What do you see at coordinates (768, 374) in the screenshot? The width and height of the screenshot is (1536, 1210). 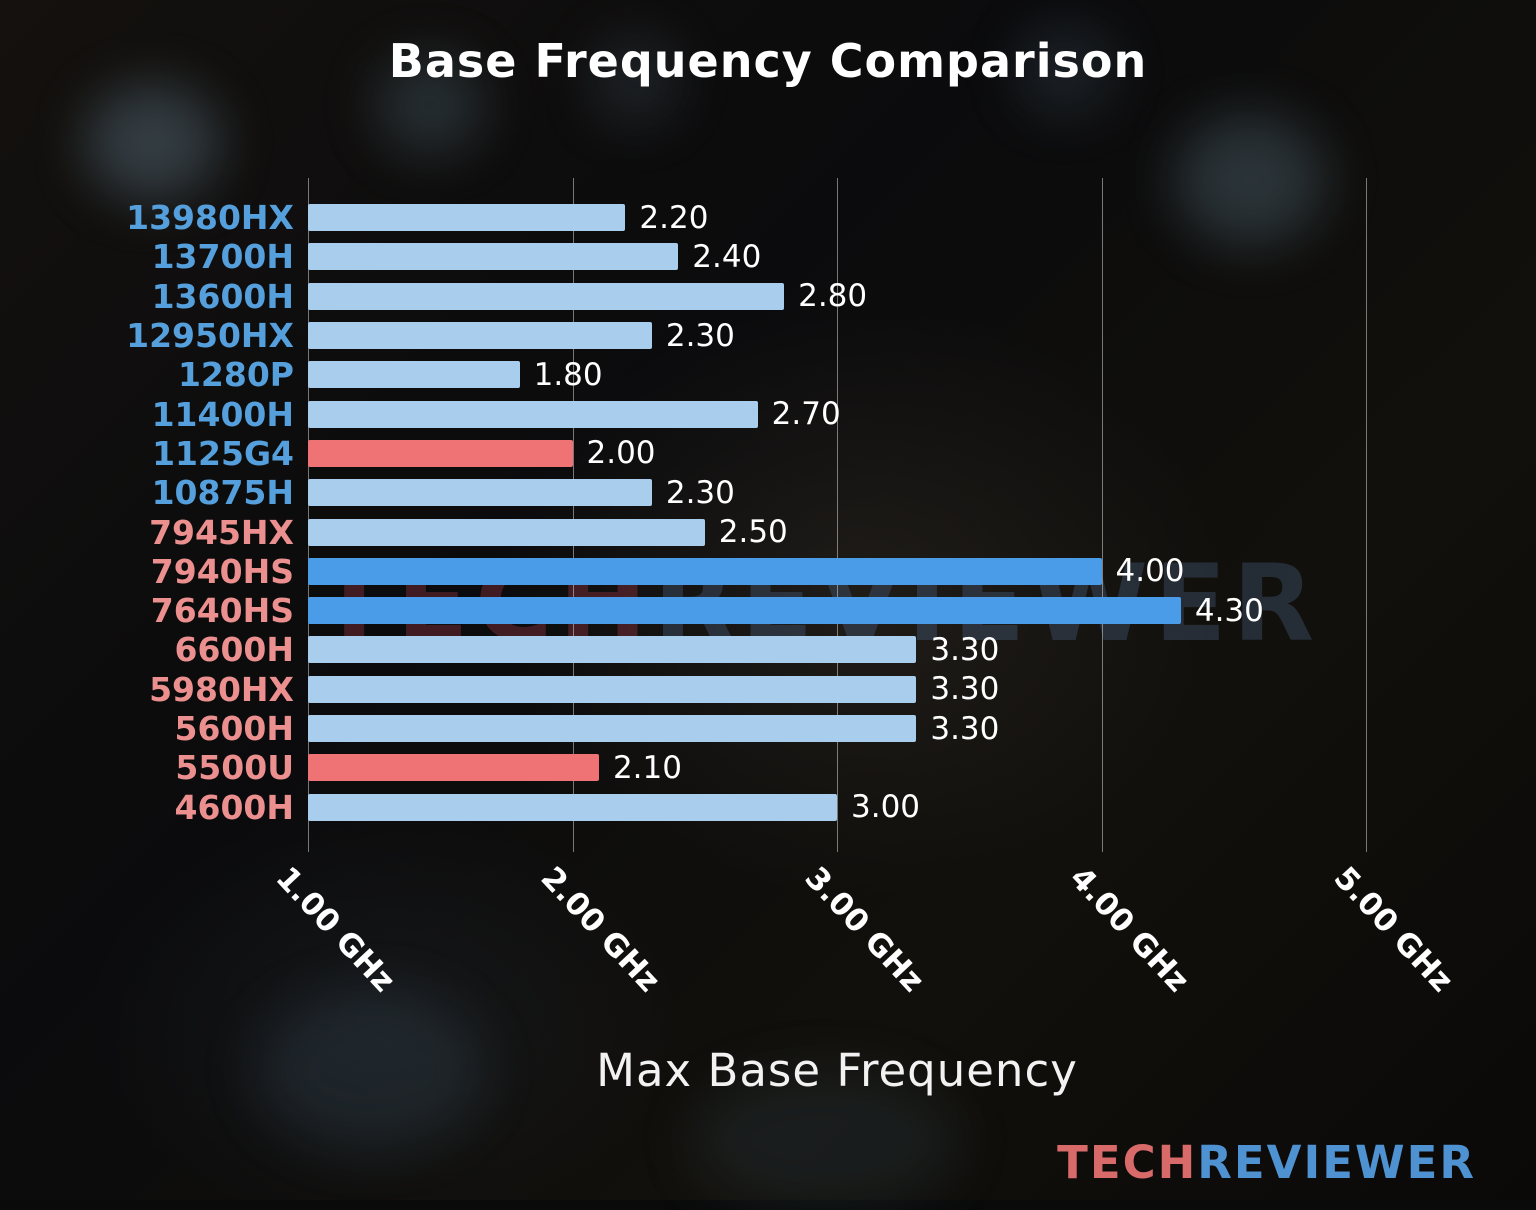 I see `bar-row: 1280P 1.80` at bounding box center [768, 374].